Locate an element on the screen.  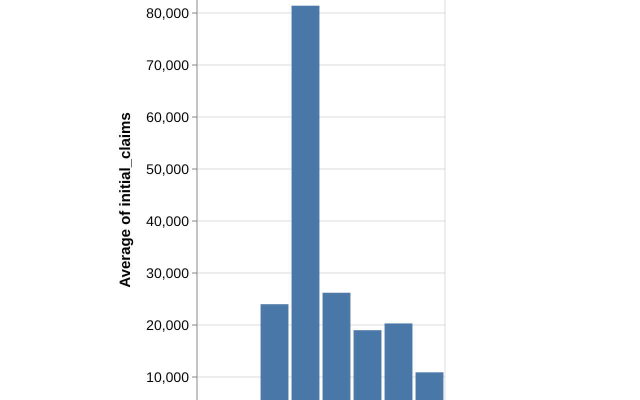
y-tick-label: 20,000 is located at coordinates (168, 324).